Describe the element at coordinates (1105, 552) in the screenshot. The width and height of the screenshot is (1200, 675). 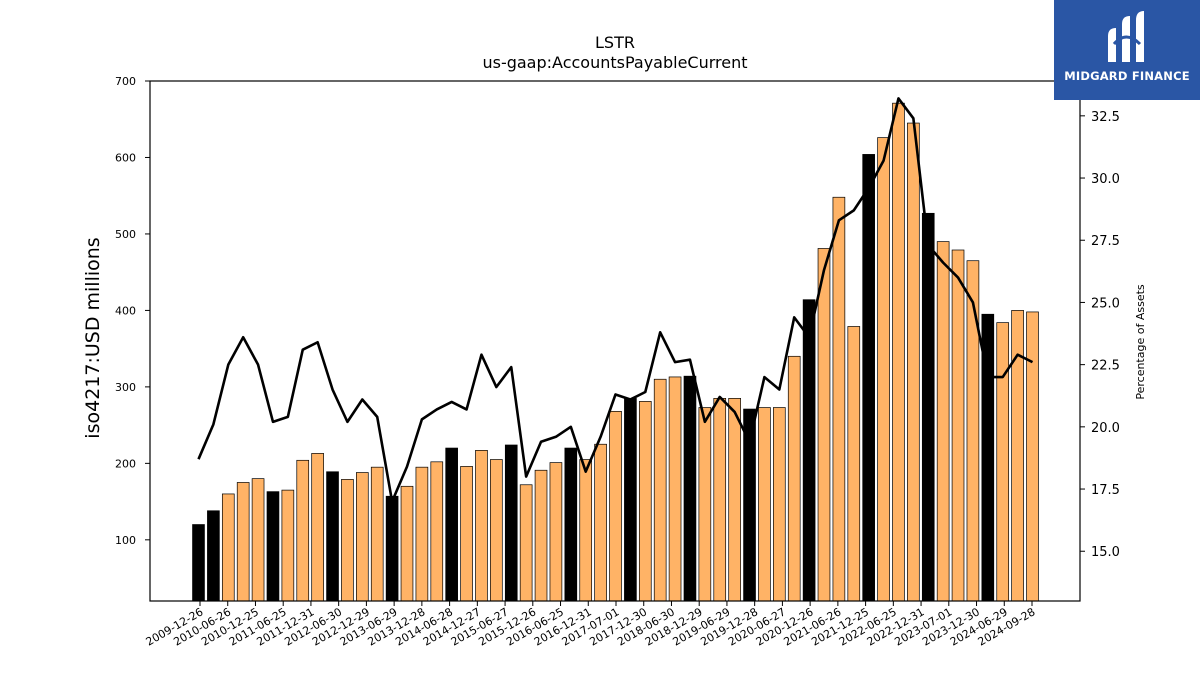
I see `y2-tick-label: 15.0` at that location.